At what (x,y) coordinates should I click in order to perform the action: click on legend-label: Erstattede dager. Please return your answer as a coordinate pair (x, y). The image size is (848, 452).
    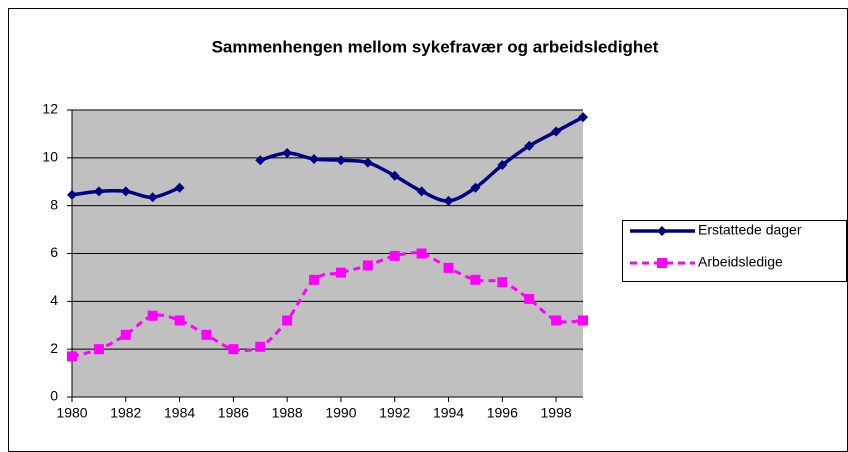
    Looking at the image, I should click on (750, 230).